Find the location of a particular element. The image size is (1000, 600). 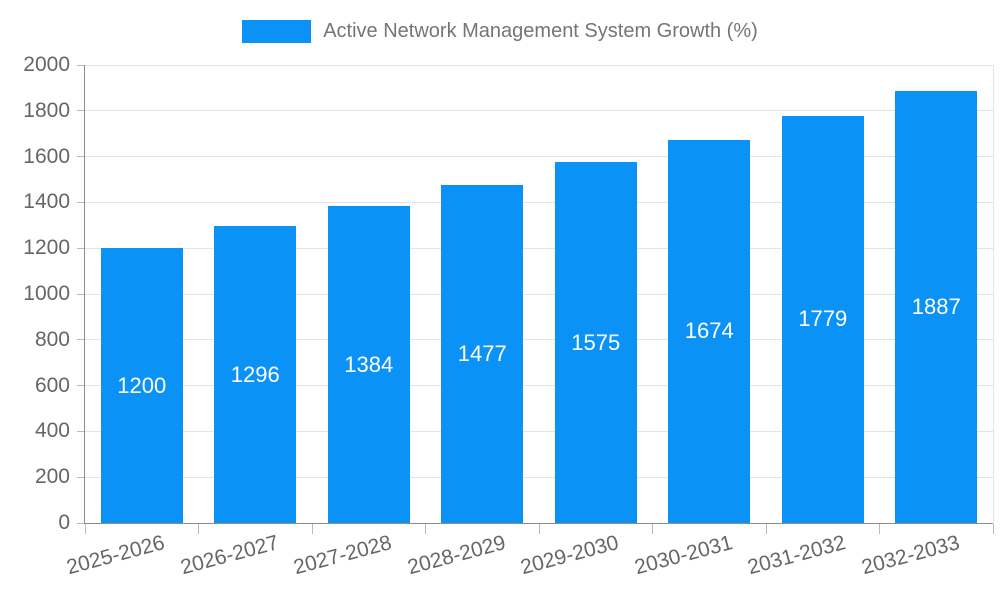

y-tick-label: 1800 is located at coordinates (46, 110).